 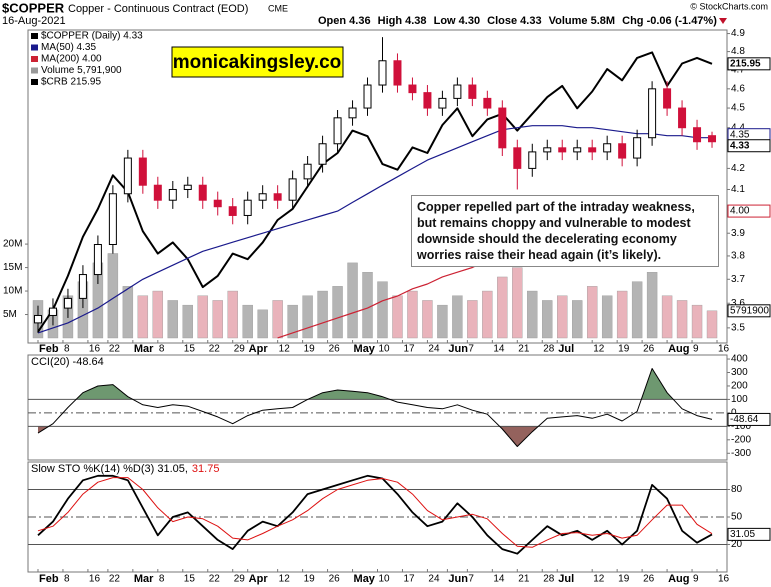 I want to click on x-tick-label: Feb, so click(x=49, y=349).